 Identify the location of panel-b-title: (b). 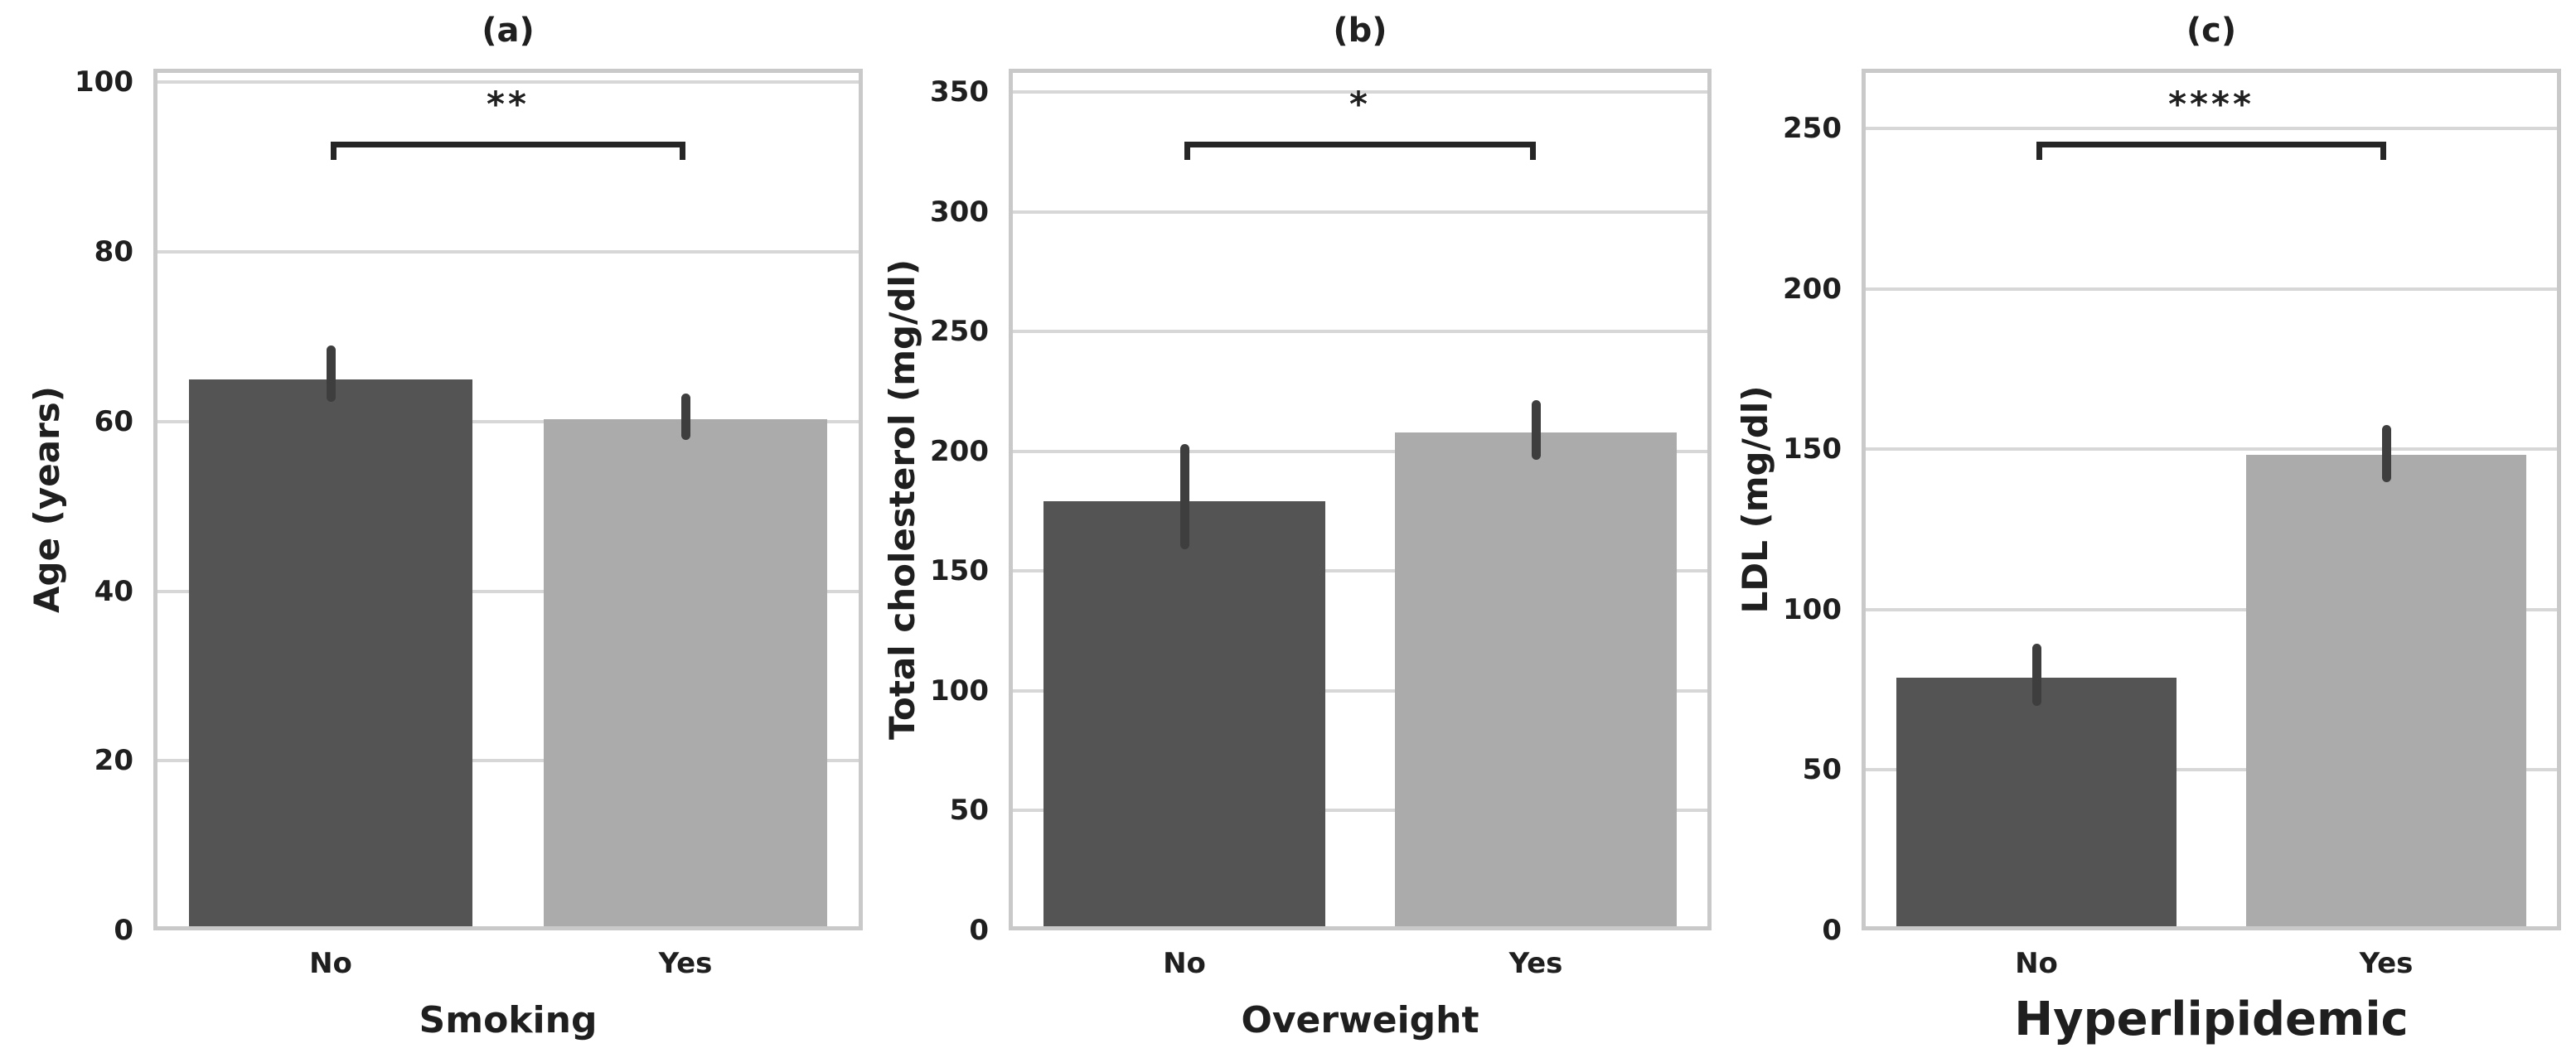
(1360, 31).